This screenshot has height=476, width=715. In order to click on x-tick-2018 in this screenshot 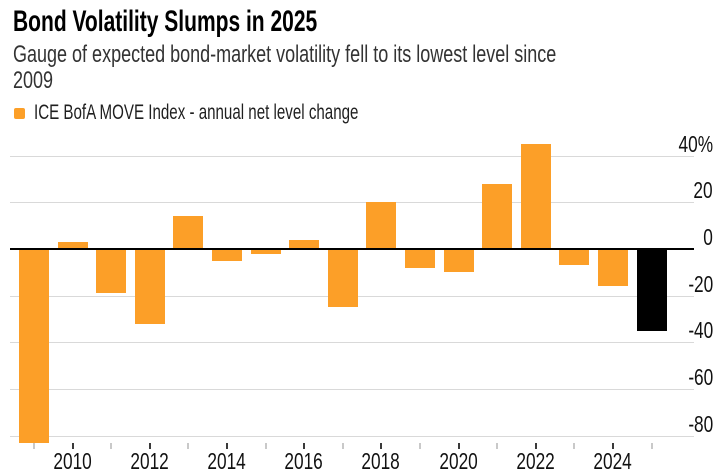, I will do `click(381, 446)`.